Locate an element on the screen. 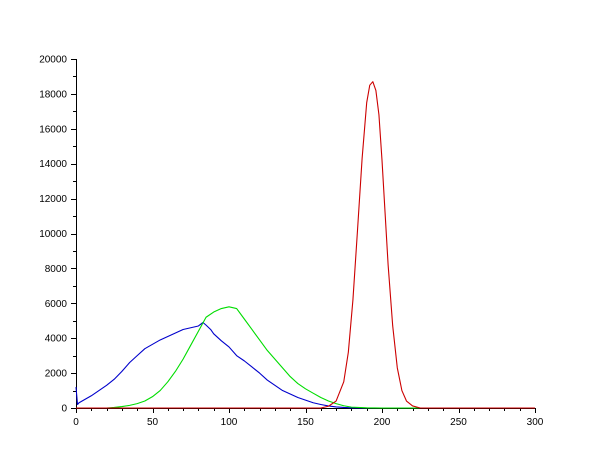  y-tick-label: 16000 is located at coordinates (53, 129).